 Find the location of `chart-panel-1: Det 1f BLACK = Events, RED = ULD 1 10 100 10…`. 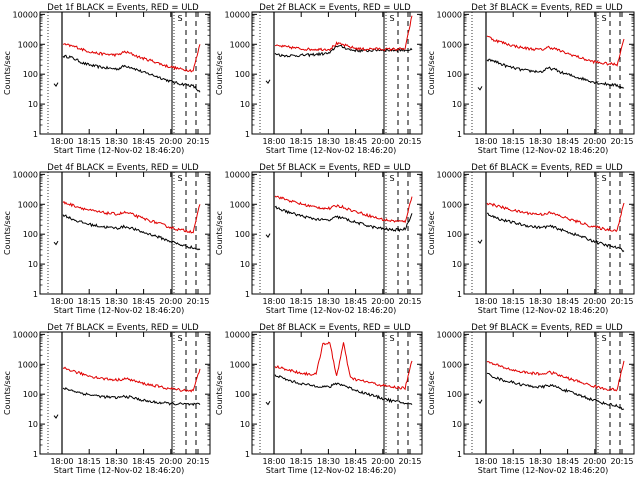

chart-panel-1: Det 1f BLACK = Events, RED = ULD 1 10 100 10… is located at coordinates (107, 79).